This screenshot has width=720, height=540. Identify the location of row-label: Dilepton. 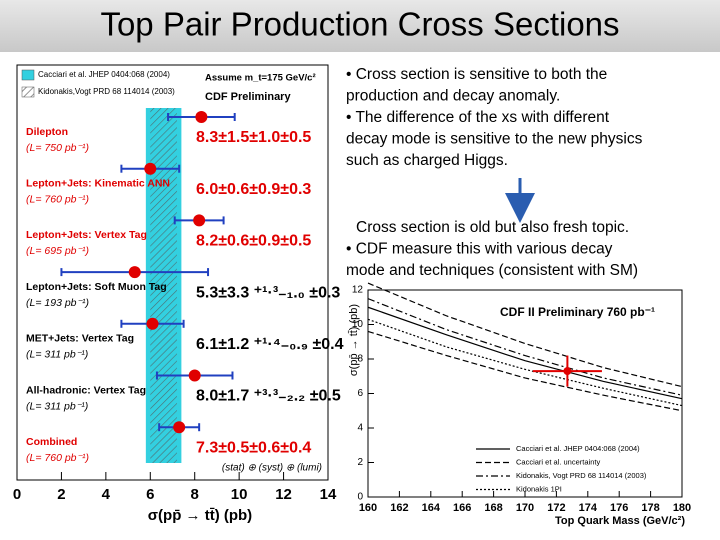
(47, 132).